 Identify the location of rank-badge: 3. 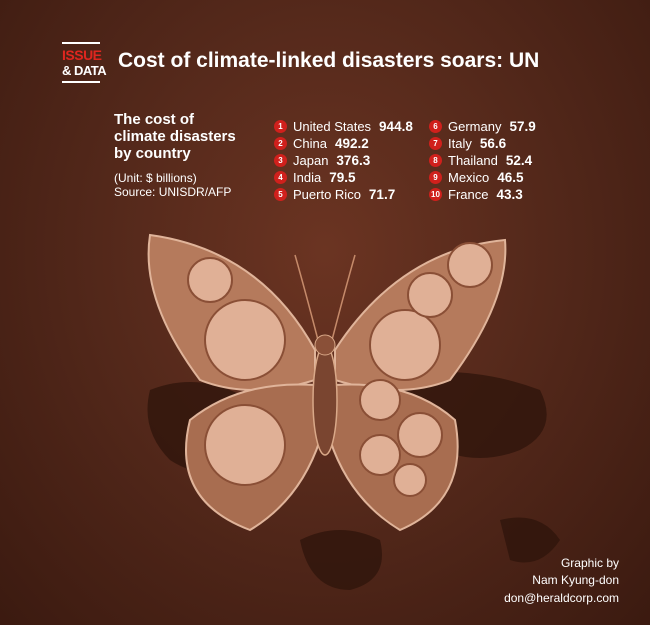
(280, 160).